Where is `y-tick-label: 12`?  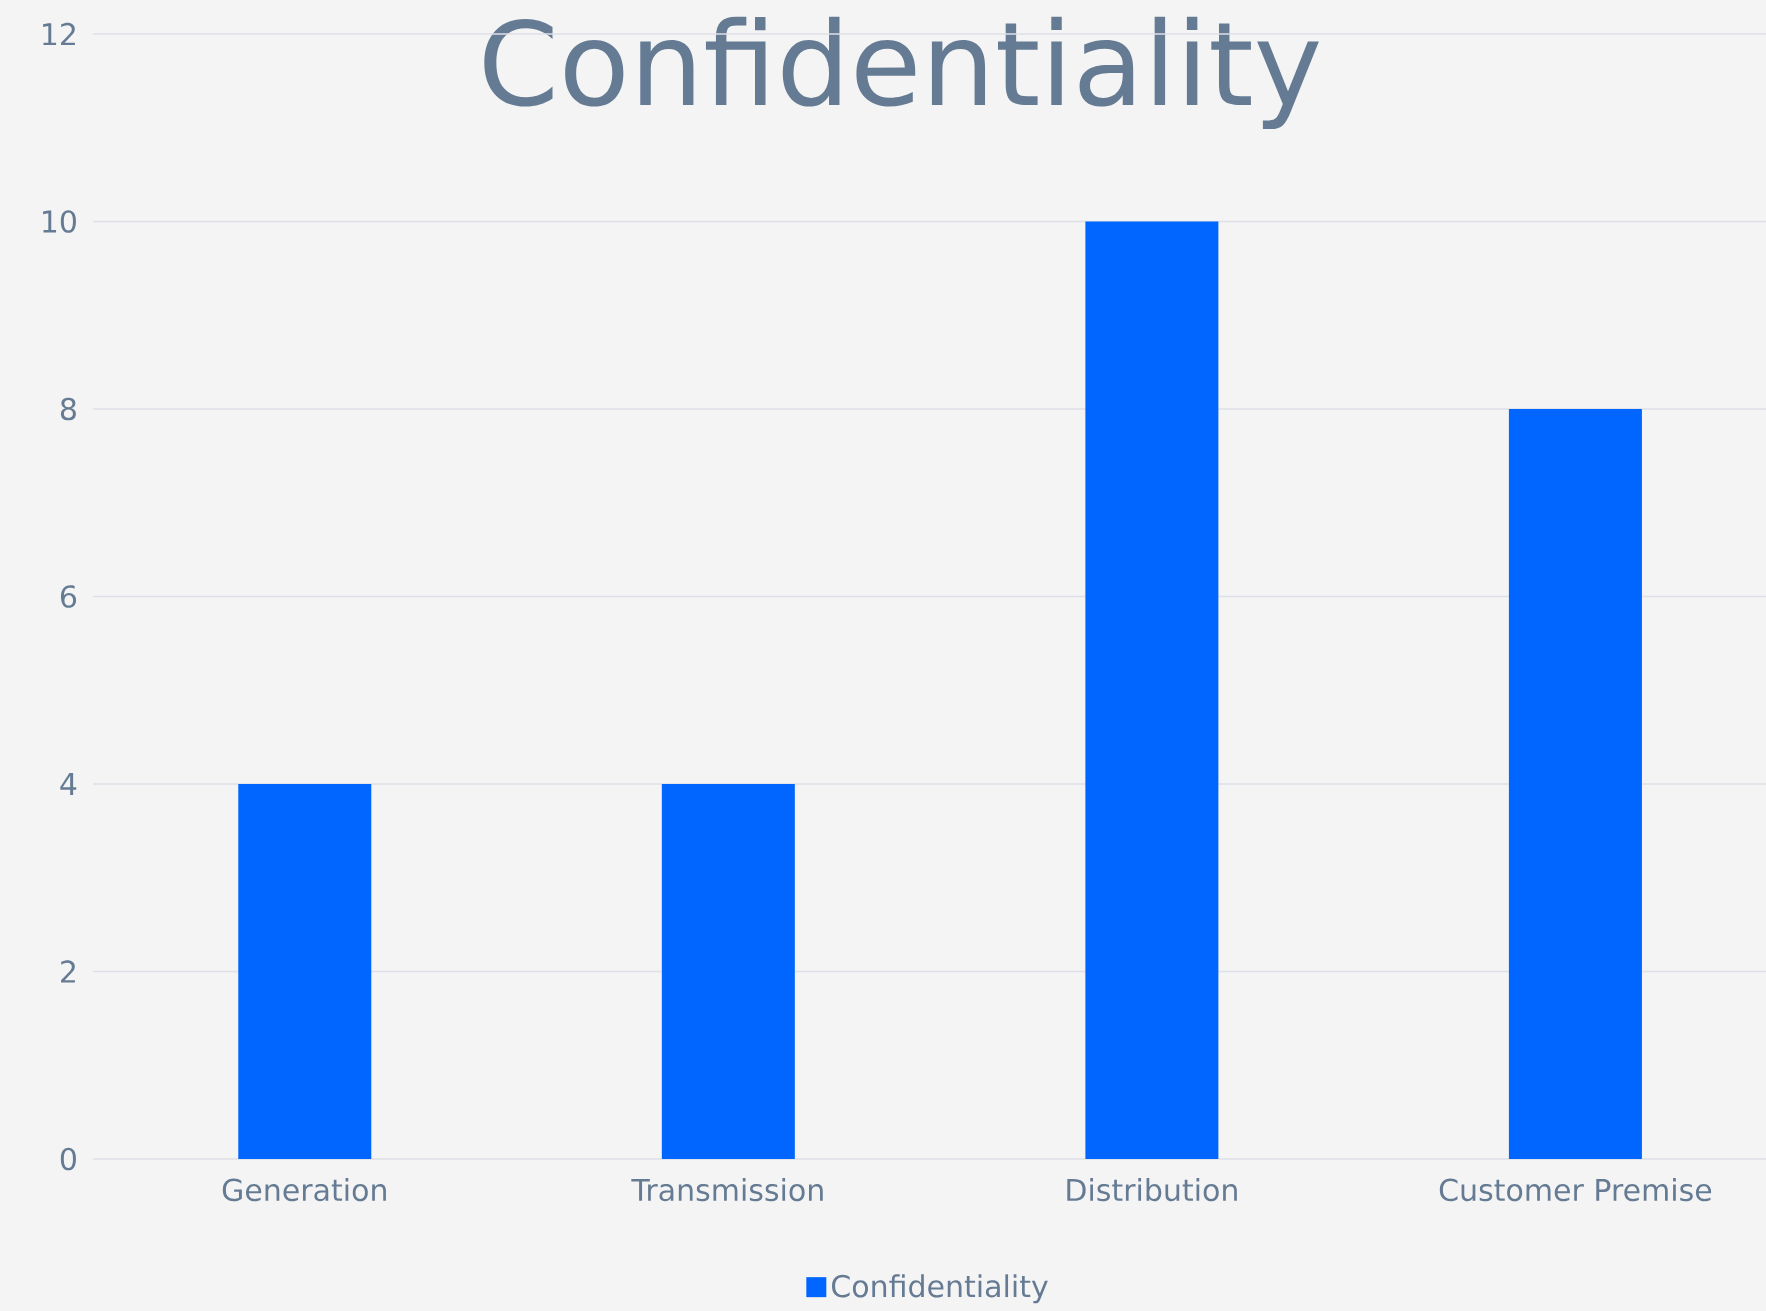 y-tick-label: 12 is located at coordinates (59, 34).